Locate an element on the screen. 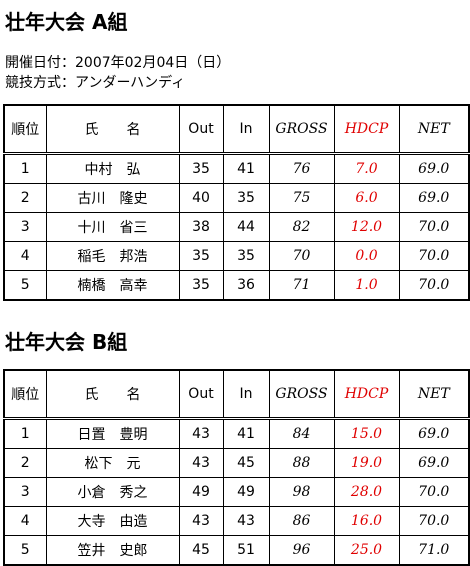 The height and width of the screenshot is (566, 470). table-cell: 松下 元 is located at coordinates (112, 463).